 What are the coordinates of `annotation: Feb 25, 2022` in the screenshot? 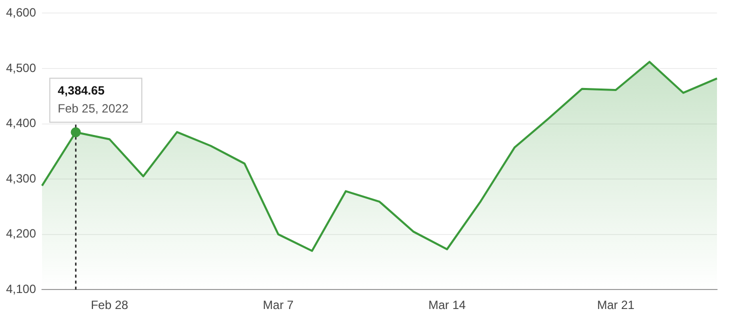 It's located at (93, 109).